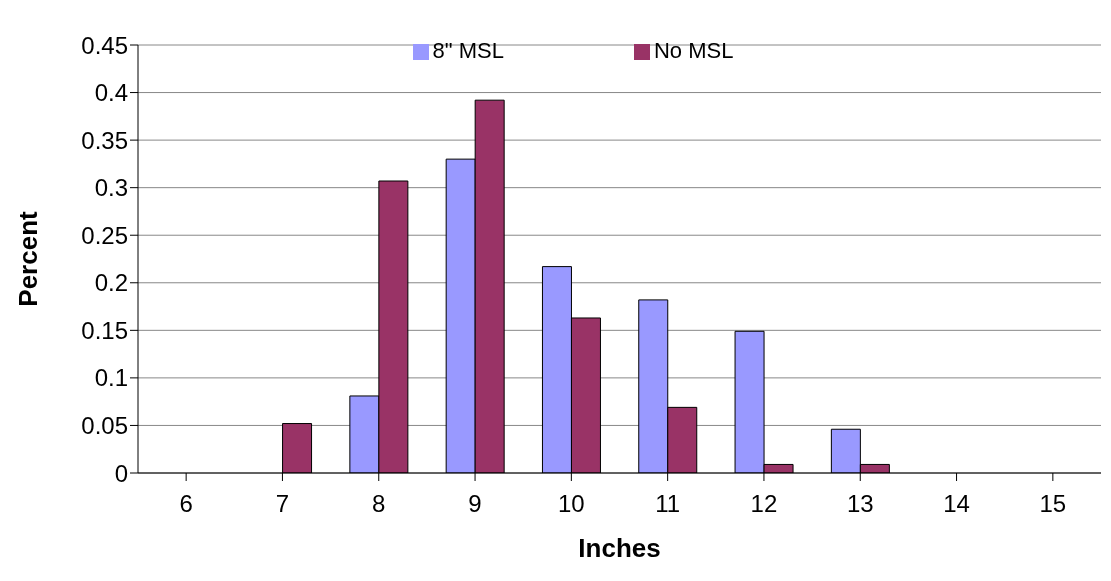  Describe the element at coordinates (121, 473) in the screenshot. I see `y-tick-label: 0` at that location.